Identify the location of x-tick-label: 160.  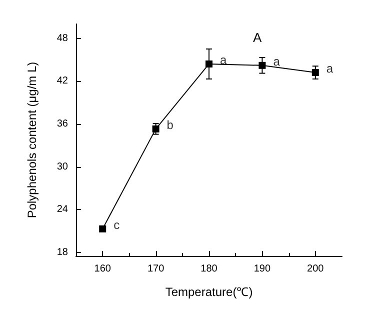
(103, 269).